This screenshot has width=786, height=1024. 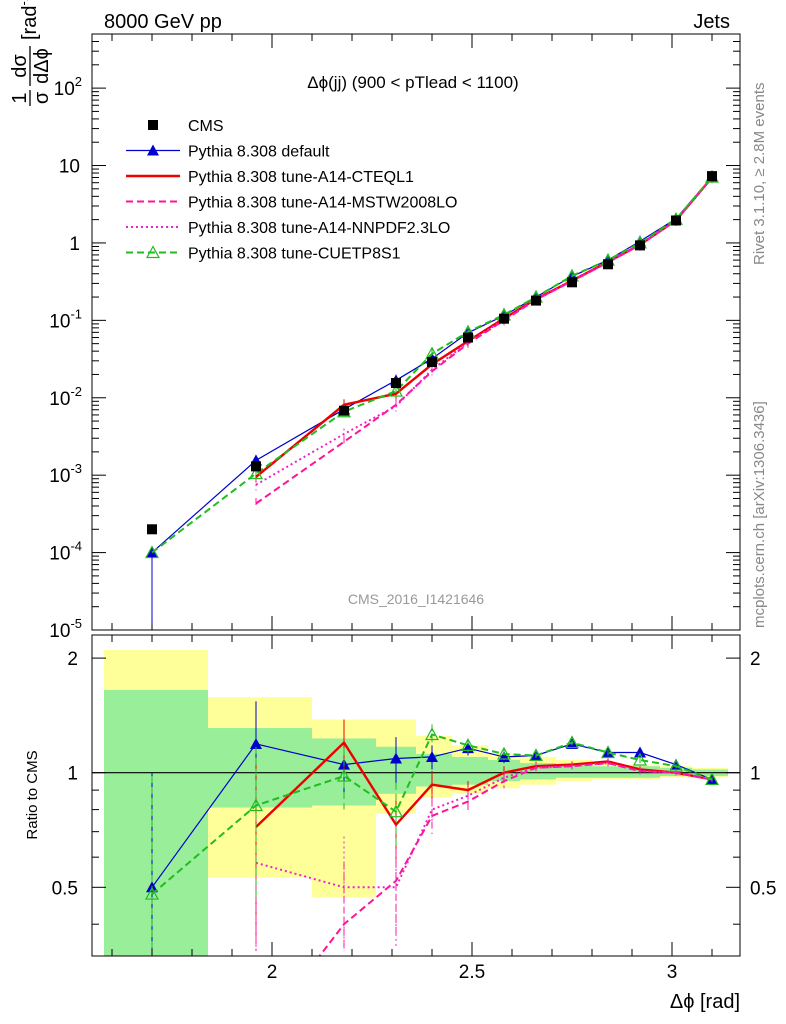 I want to click on legend-label-1: Pythia 8.308 default, so click(x=259, y=152).